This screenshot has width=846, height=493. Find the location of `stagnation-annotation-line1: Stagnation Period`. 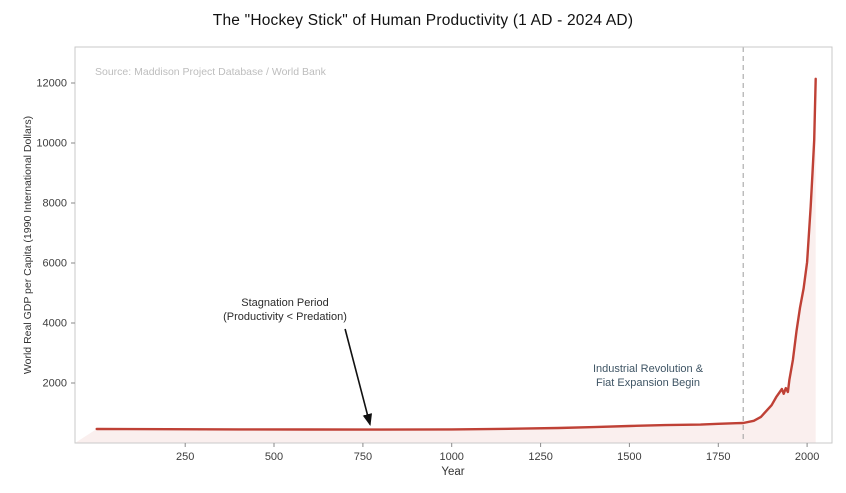

stagnation-annotation-line1: Stagnation Period is located at coordinates (285, 303).